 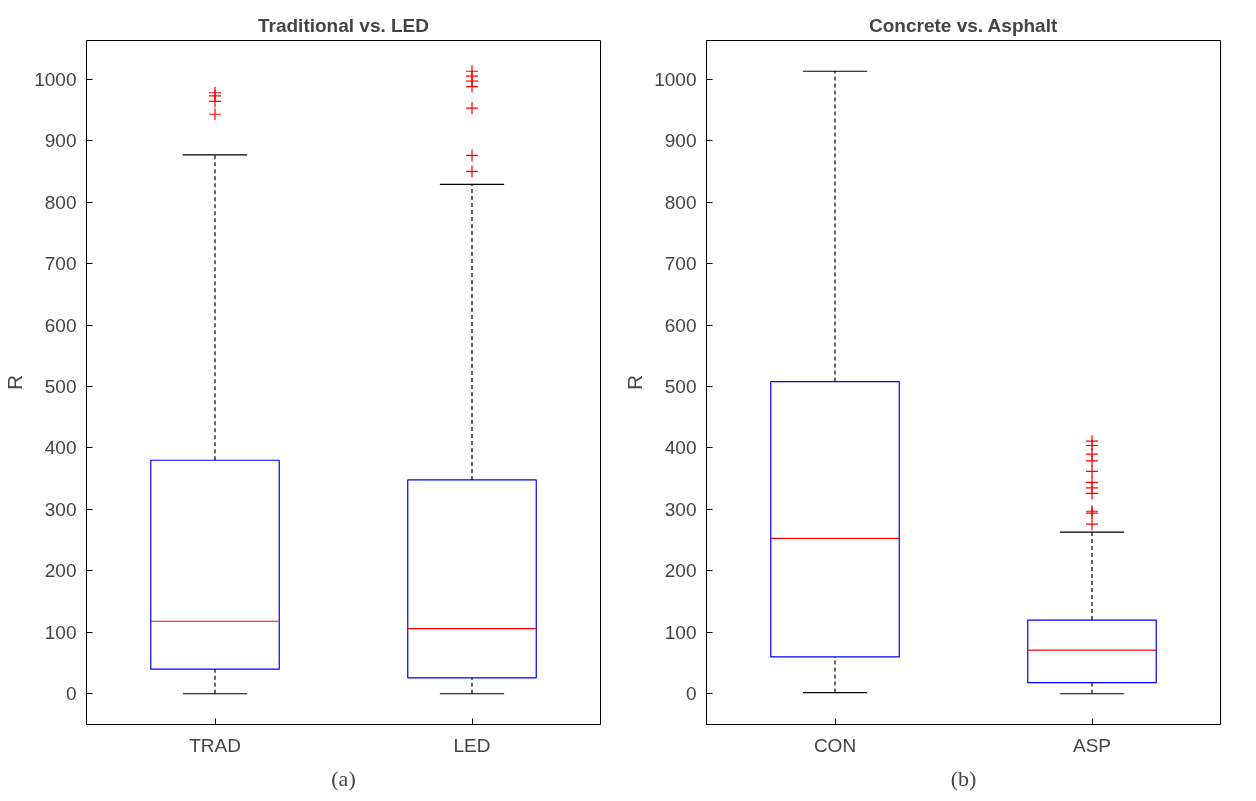 I want to click on x-tick-label: LED, so click(x=472, y=745).